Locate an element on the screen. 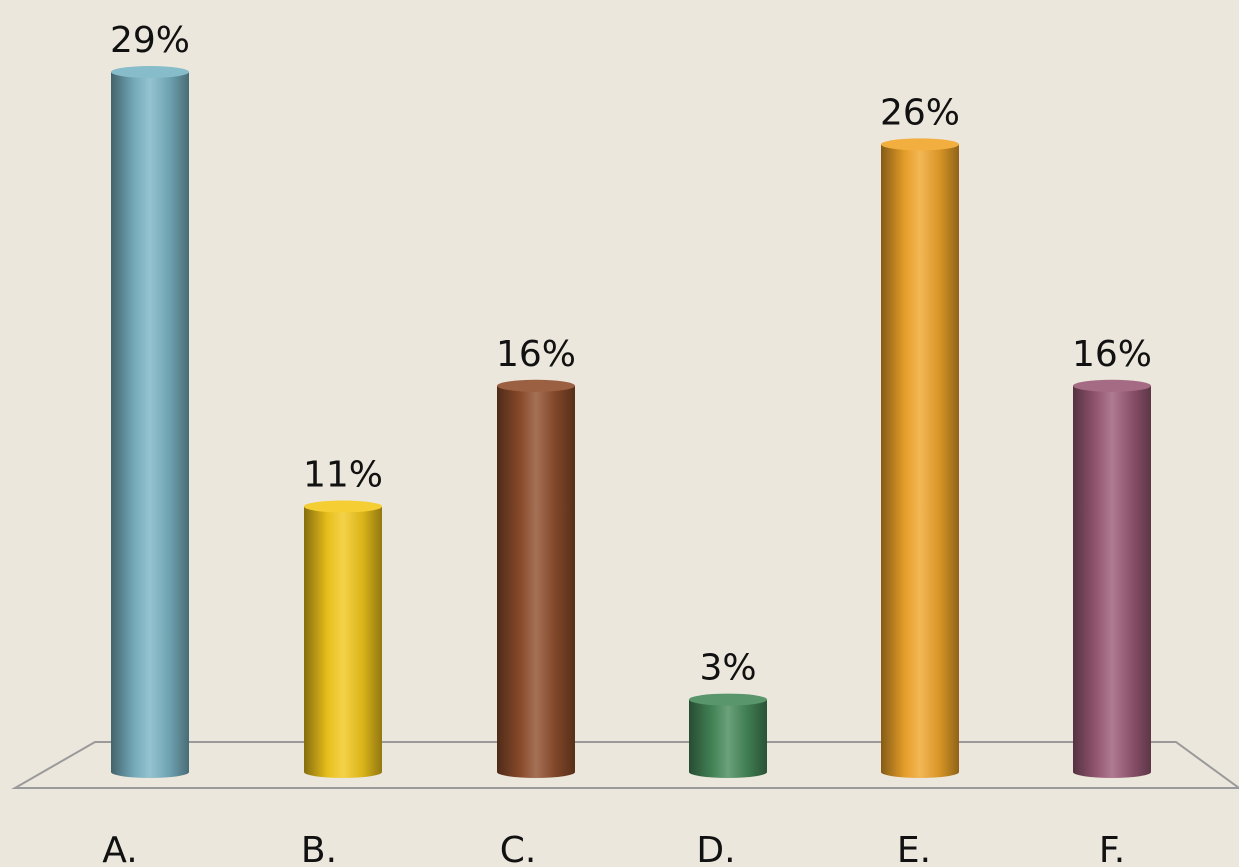 Image resolution: width=1239 pixels, height=867 pixels. value-label: 29% is located at coordinates (150, 40).